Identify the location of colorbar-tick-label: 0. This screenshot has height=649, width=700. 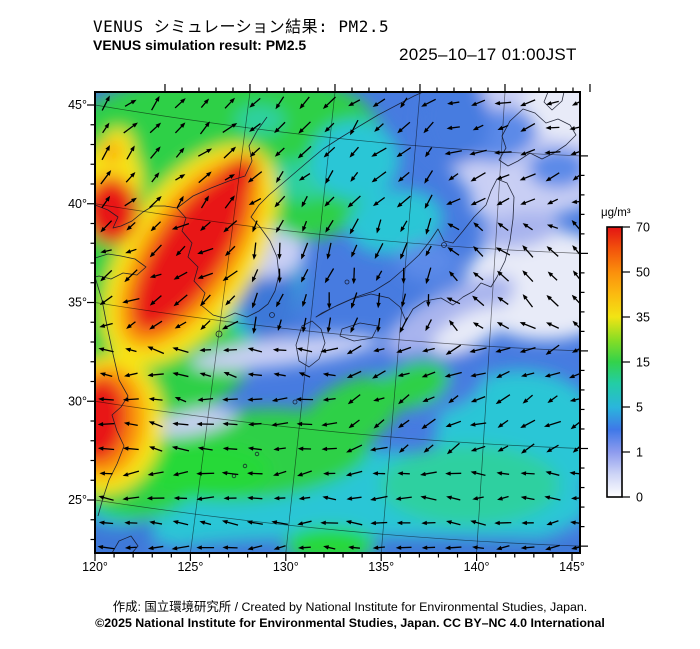
(639, 498).